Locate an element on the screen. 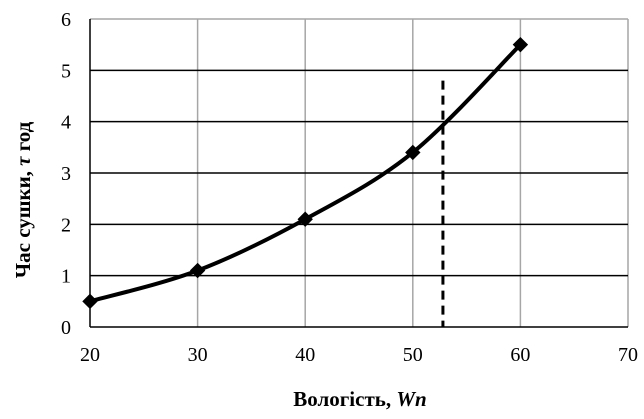 The width and height of the screenshot is (644, 419). x-axis-title: Вологість, Wn is located at coordinates (359, 399).